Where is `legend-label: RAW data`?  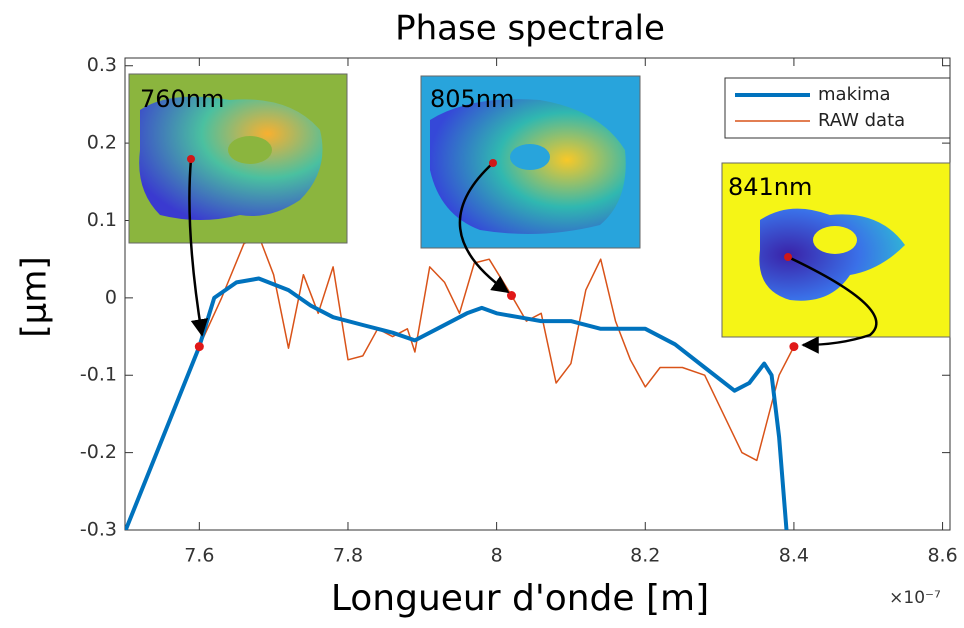 legend-label: RAW data is located at coordinates (861, 120).